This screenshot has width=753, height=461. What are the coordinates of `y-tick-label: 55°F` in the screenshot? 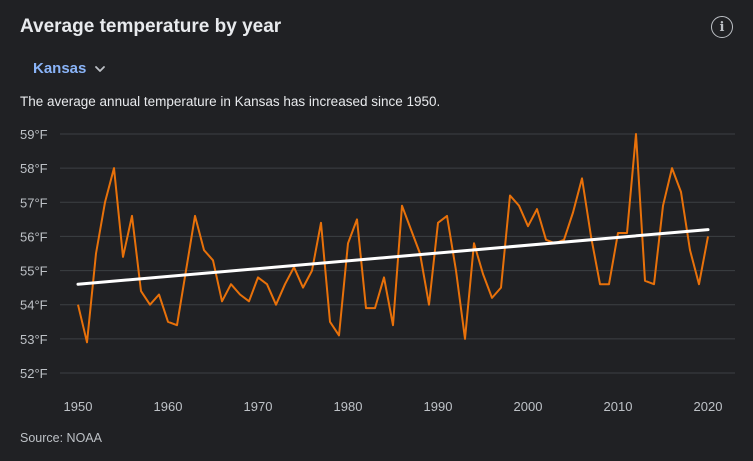 It's located at (34, 271).